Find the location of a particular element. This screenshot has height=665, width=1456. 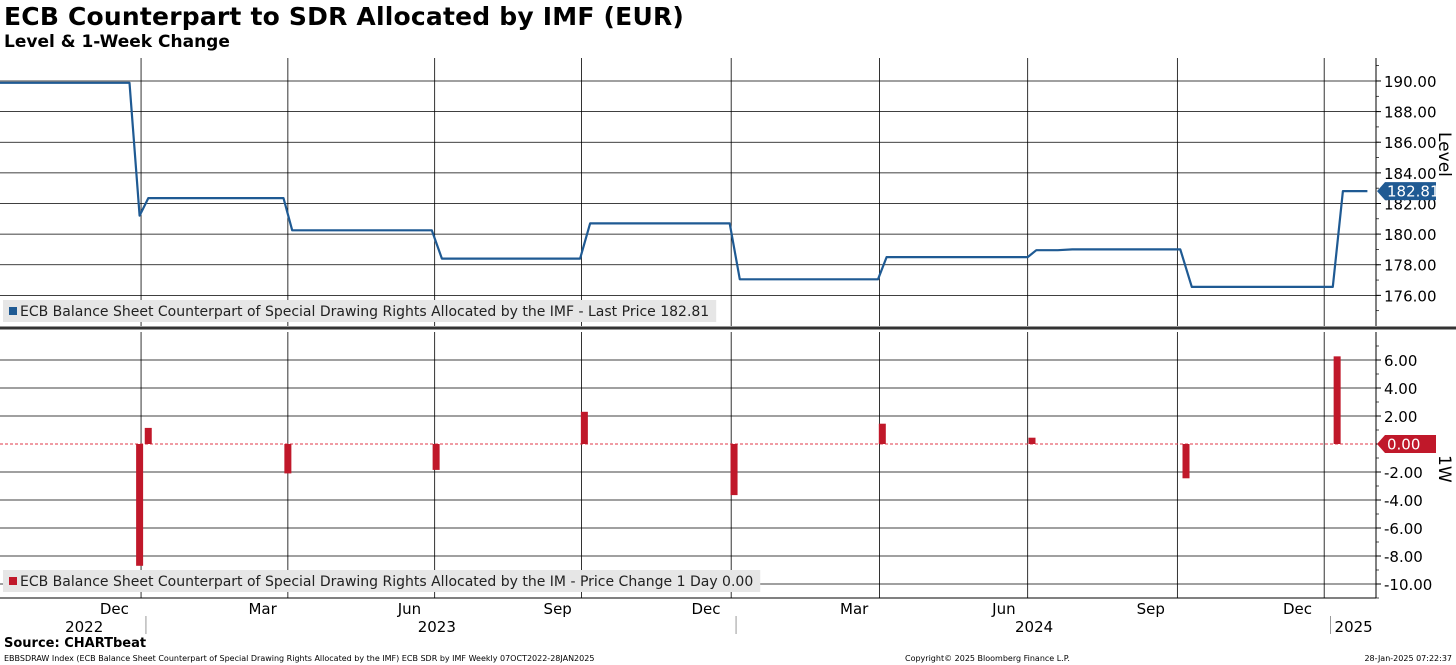

lower-last-value-tag-shape is located at coordinates (1406, 444).